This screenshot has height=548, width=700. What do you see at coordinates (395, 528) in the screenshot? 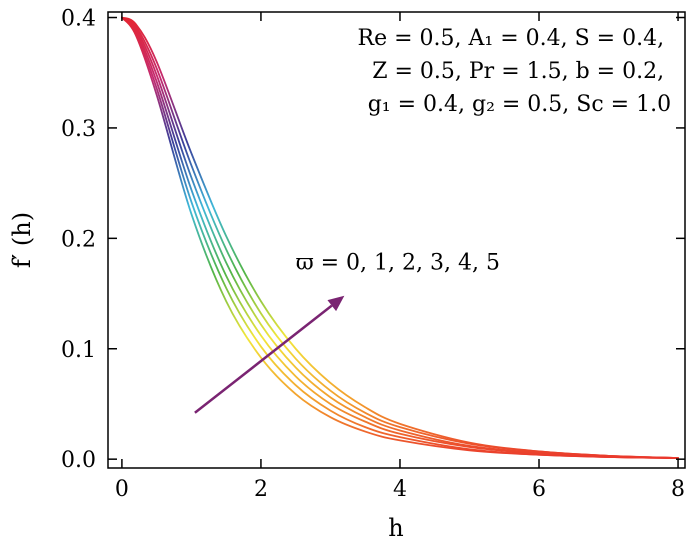
I see `x-axis-label: h` at bounding box center [395, 528].